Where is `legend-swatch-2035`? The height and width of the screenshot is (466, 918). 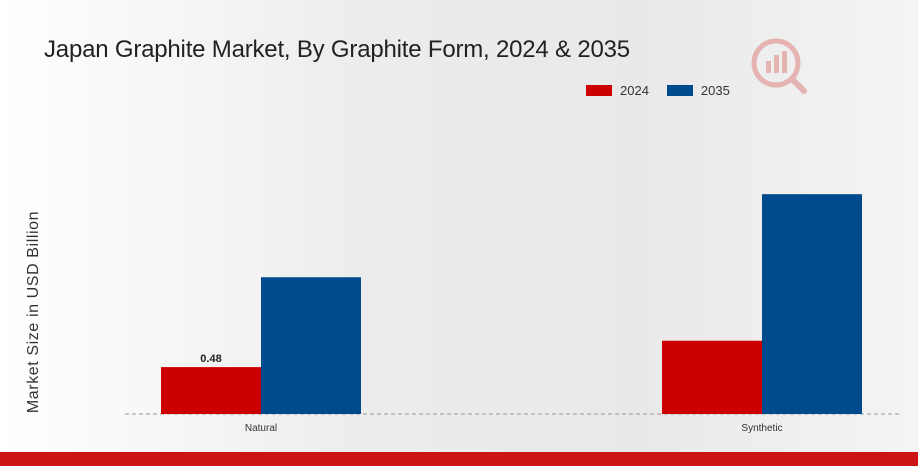 legend-swatch-2035 is located at coordinates (679, 90).